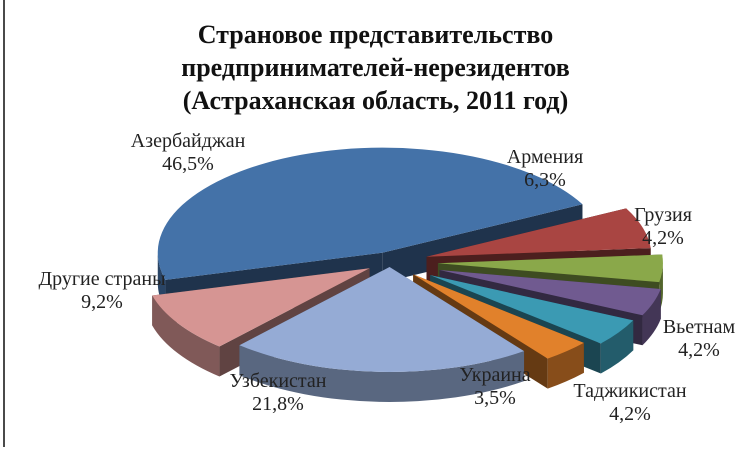 The width and height of the screenshot is (751, 449). What do you see at coordinates (699, 350) in the screenshot?
I see `label-vietnam-value: 4,2%` at bounding box center [699, 350].